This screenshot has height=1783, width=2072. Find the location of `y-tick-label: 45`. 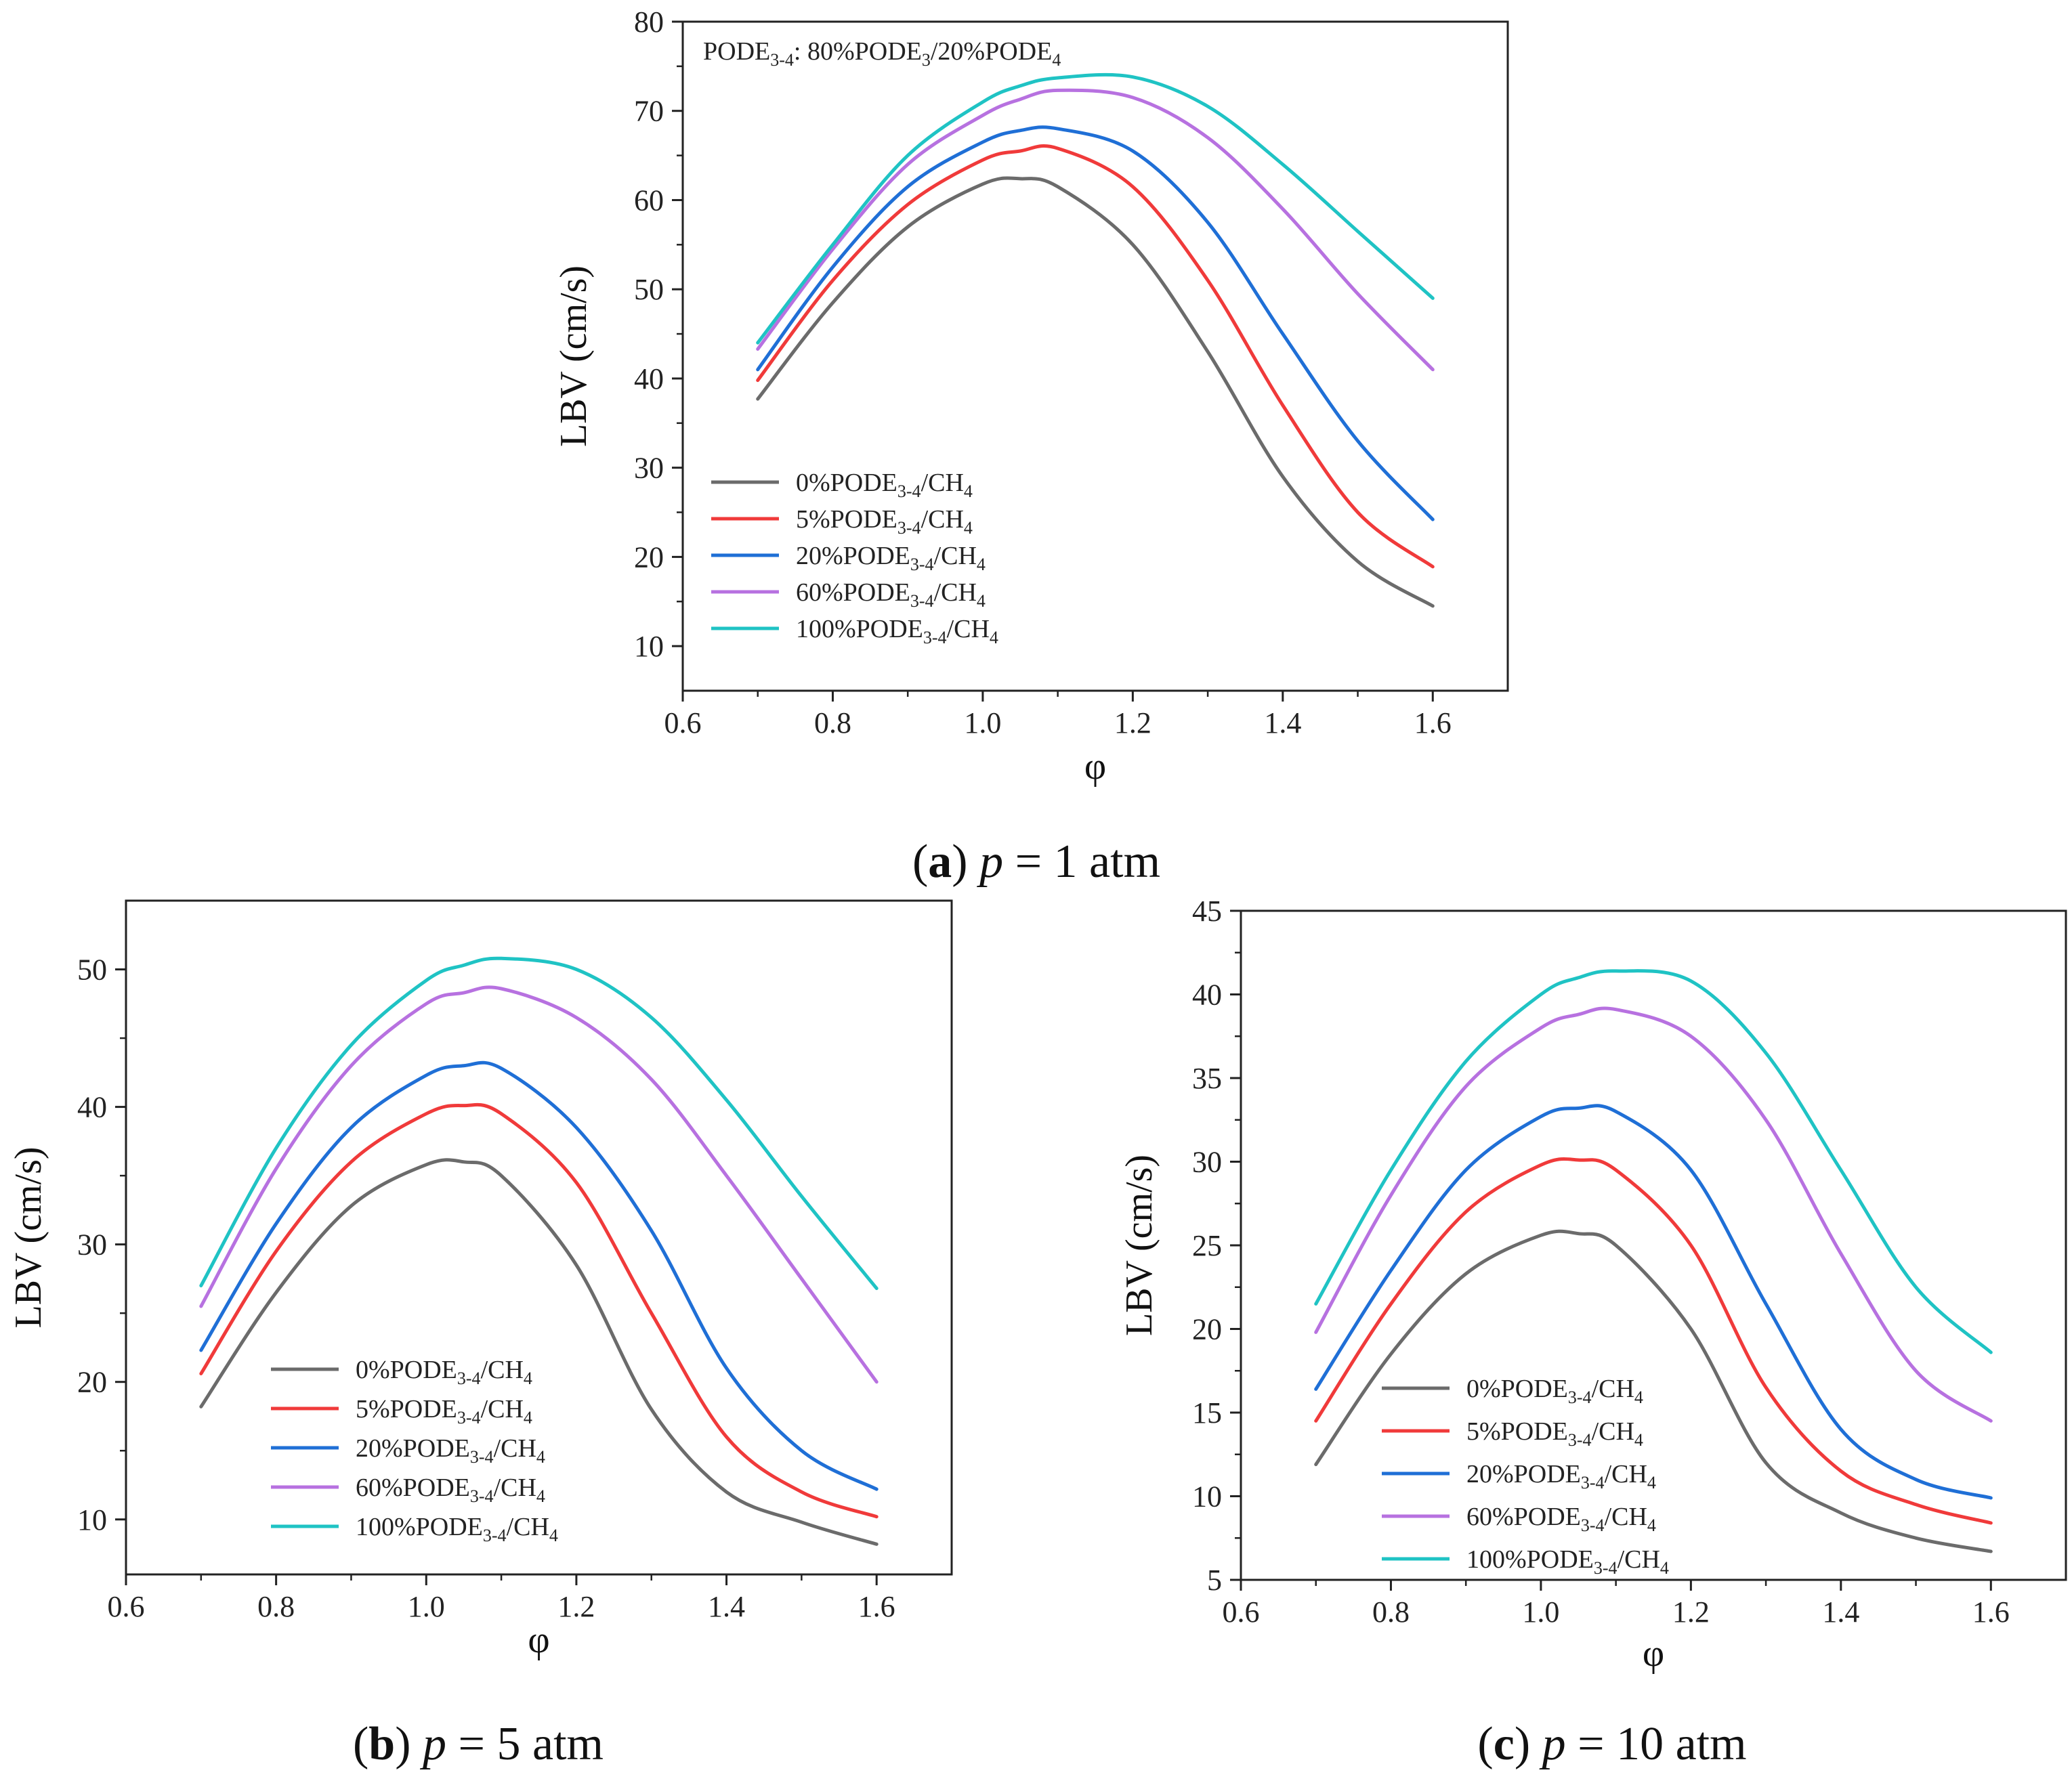

y-tick-label: 45 is located at coordinates (1207, 911).